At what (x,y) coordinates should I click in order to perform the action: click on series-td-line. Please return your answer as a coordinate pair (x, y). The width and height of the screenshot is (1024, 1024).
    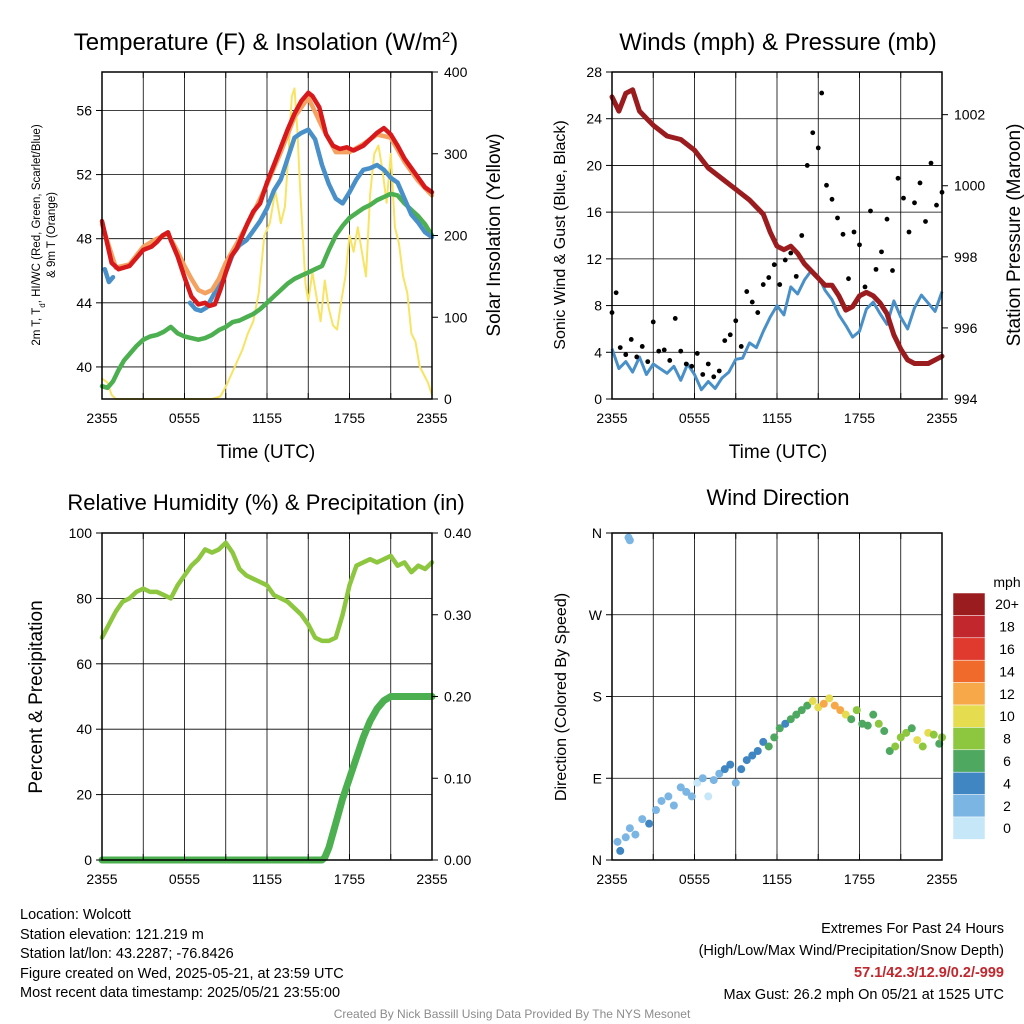
    Looking at the image, I should click on (267, 291).